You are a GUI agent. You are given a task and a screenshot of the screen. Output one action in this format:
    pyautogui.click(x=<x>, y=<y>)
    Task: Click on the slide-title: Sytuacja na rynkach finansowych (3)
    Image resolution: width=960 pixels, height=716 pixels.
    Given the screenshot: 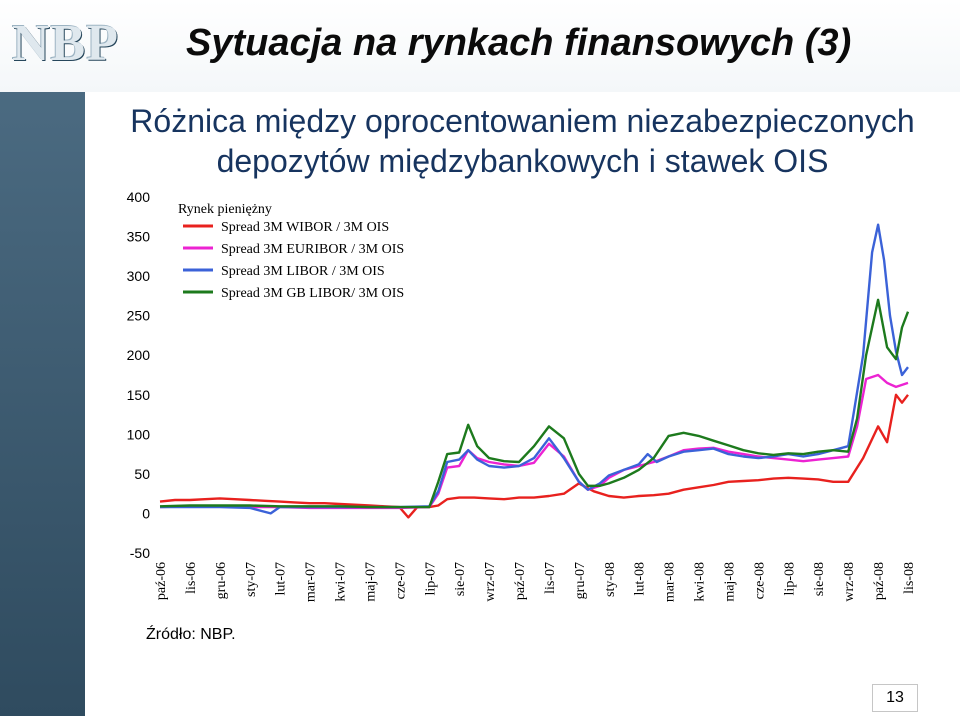 What is the action you would take?
    pyautogui.click(x=519, y=43)
    